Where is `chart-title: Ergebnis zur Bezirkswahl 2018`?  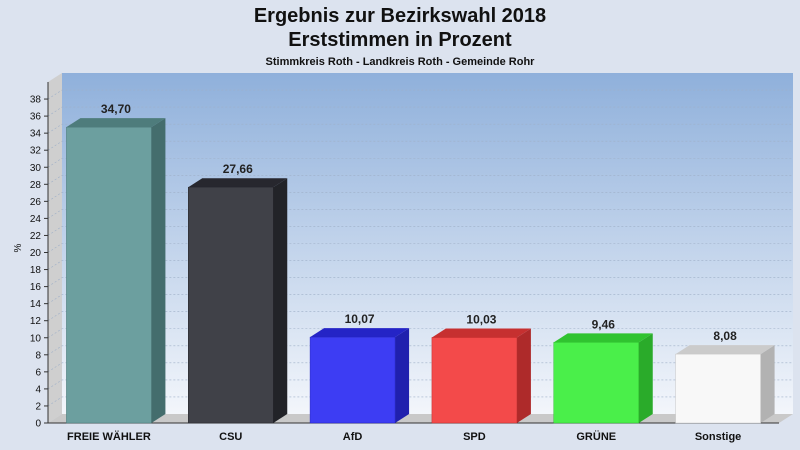 chart-title: Ergebnis zur Bezirkswahl 2018 is located at coordinates (400, 16).